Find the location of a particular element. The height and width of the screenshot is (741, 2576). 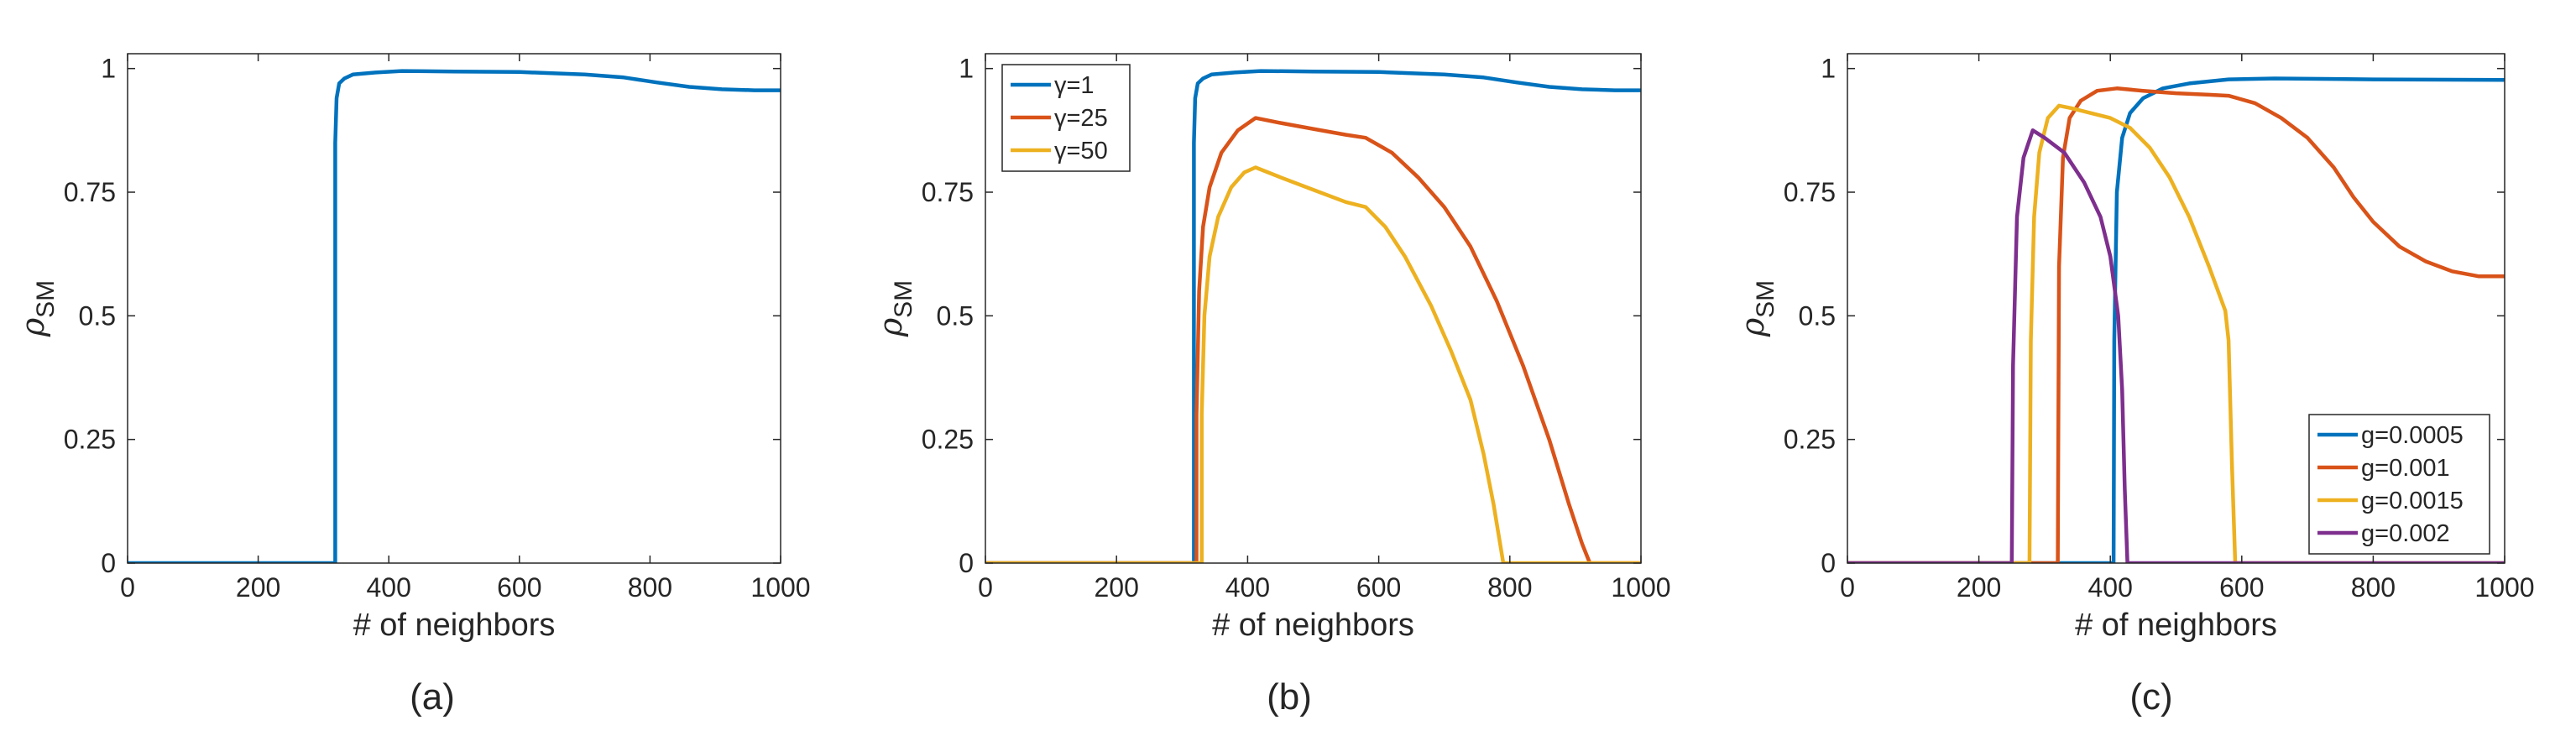

legend-label: g=0.0015 is located at coordinates (2412, 501).